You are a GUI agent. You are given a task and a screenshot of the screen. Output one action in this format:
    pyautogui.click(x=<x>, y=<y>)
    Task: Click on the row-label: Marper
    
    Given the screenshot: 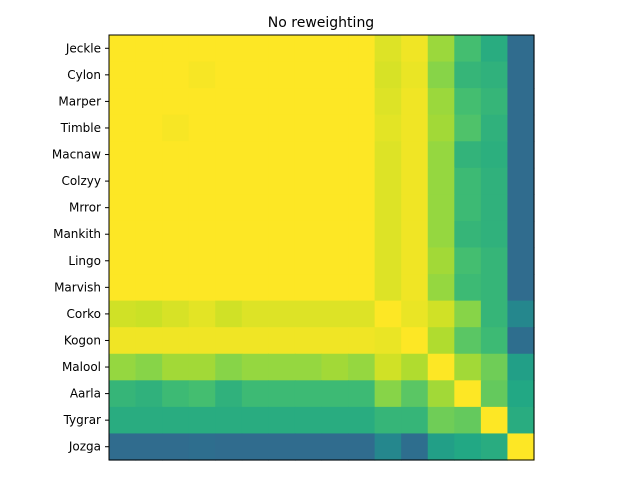 What is the action you would take?
    pyautogui.click(x=79, y=101)
    